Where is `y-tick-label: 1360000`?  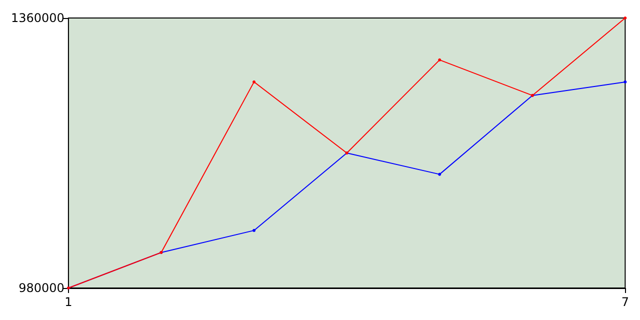
y-tick-label: 1360000 is located at coordinates (37, 18).